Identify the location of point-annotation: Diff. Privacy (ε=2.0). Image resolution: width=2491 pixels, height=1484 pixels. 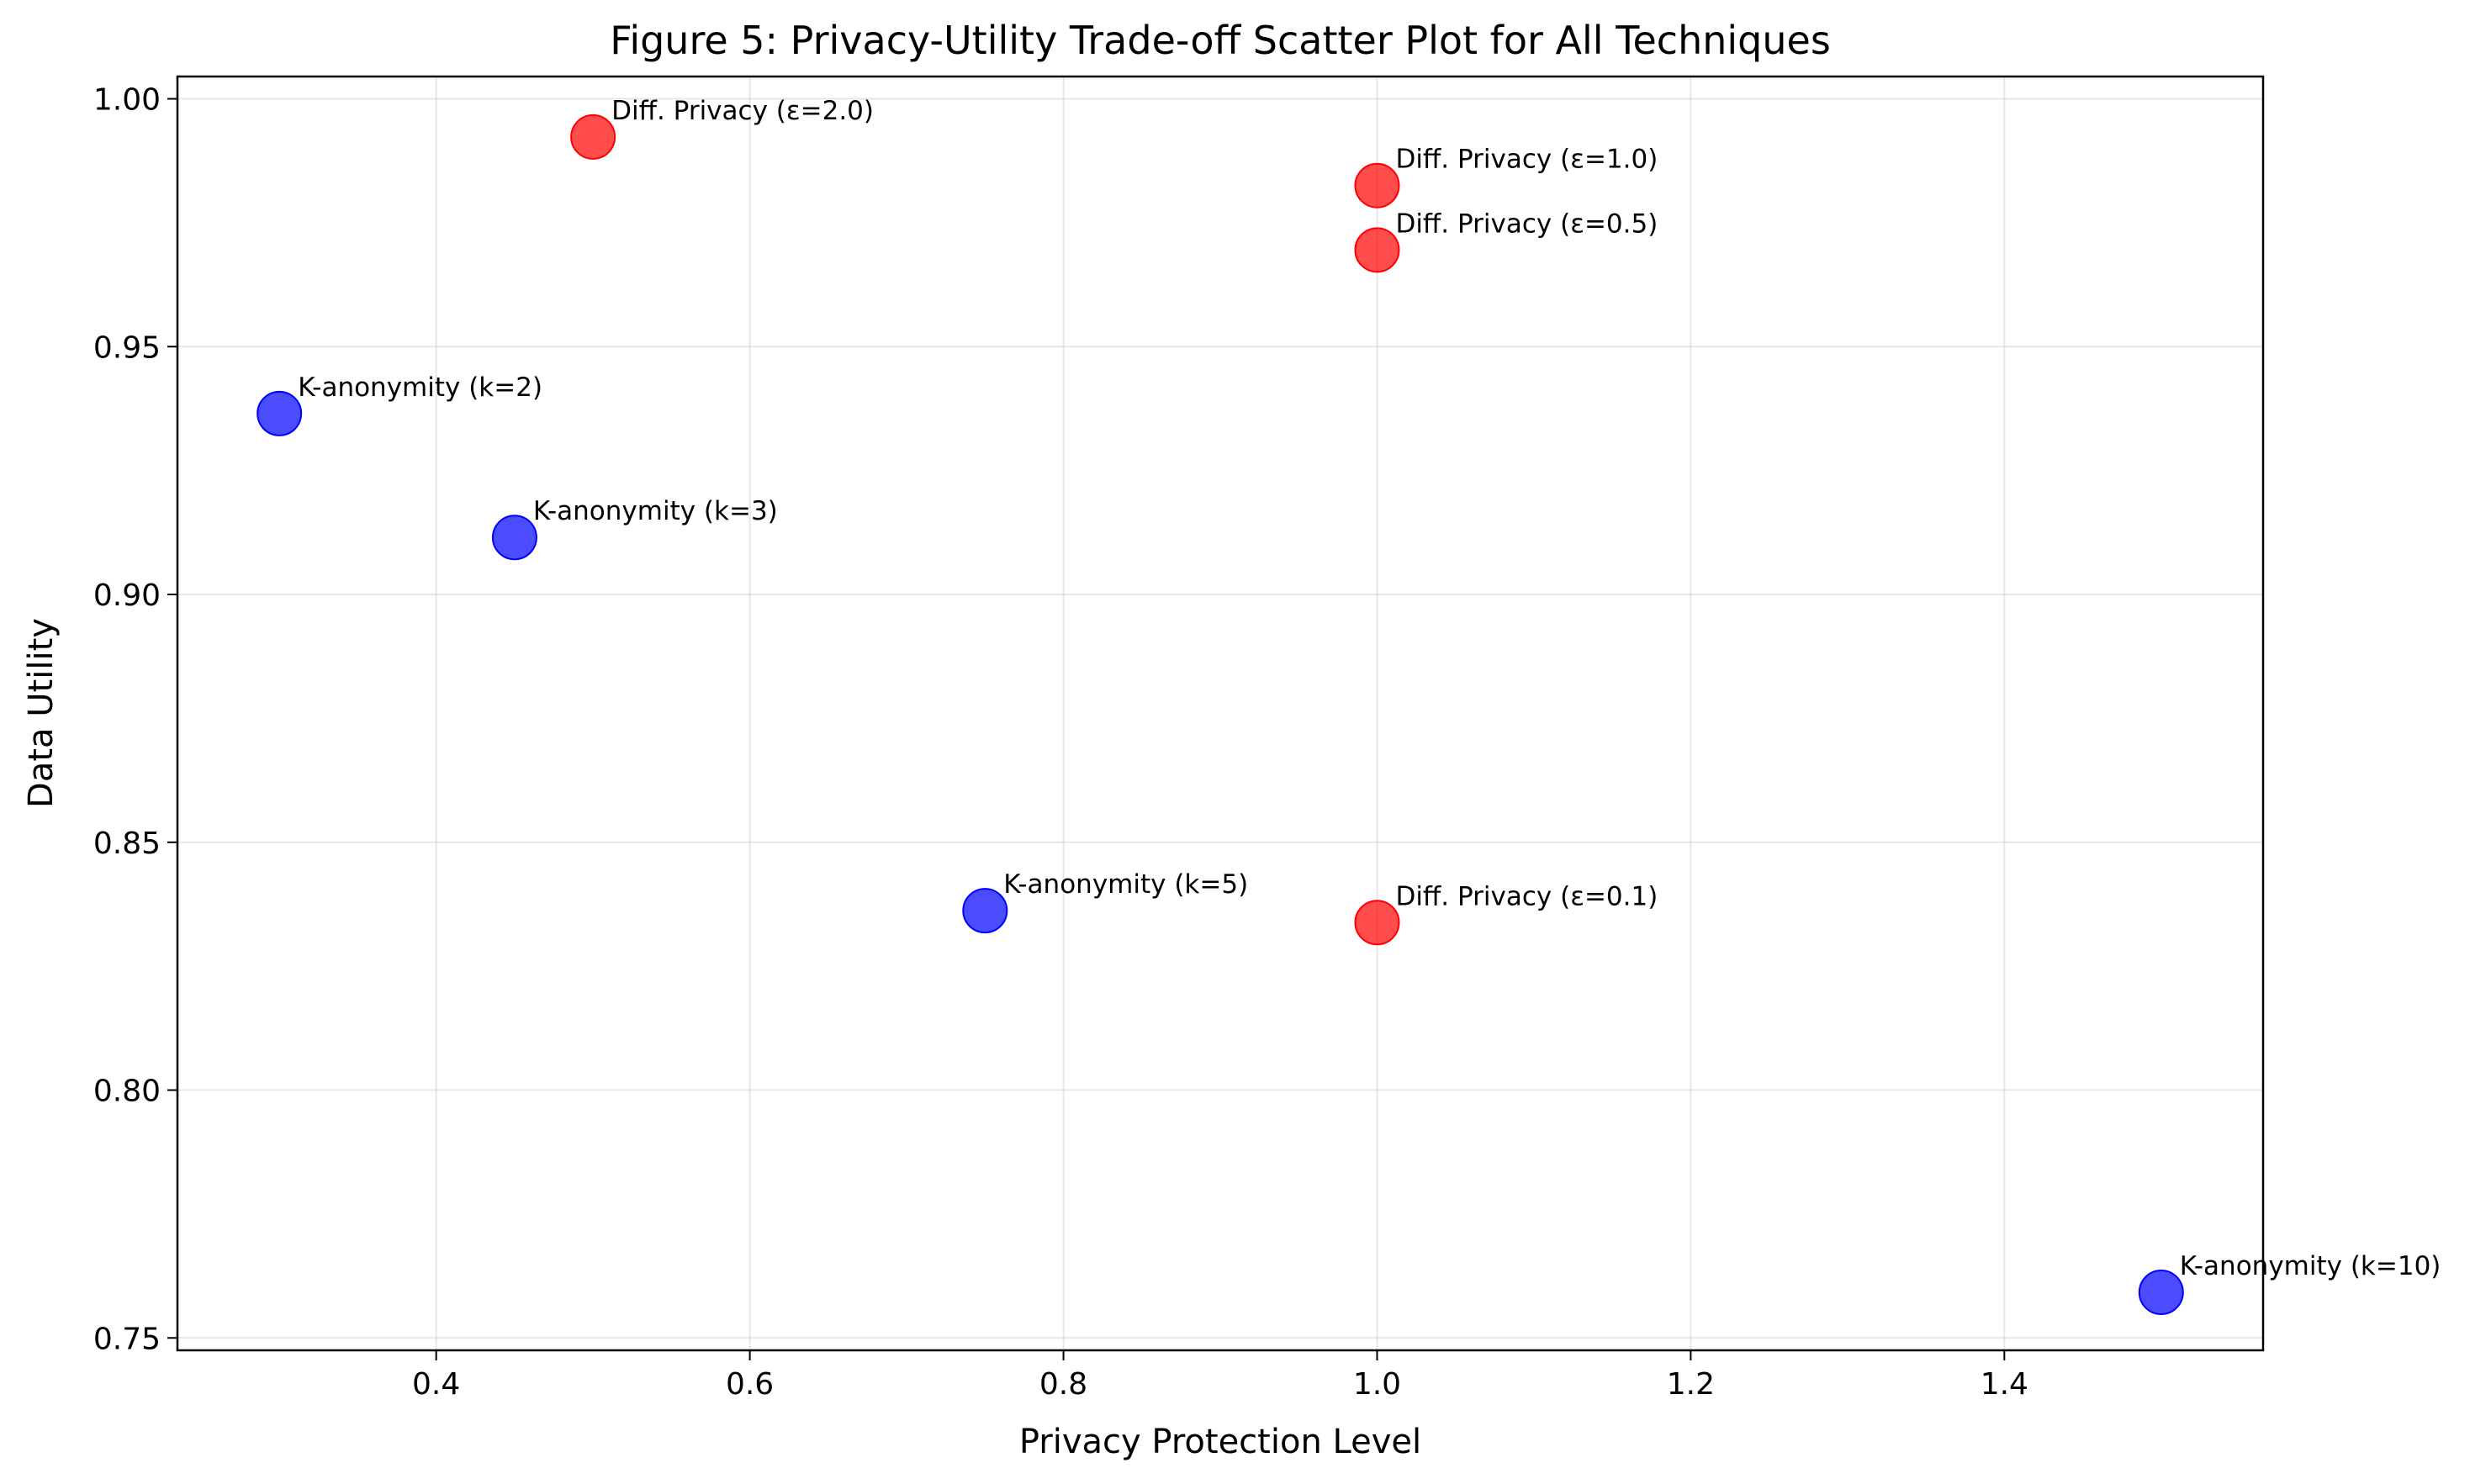
(742, 111).